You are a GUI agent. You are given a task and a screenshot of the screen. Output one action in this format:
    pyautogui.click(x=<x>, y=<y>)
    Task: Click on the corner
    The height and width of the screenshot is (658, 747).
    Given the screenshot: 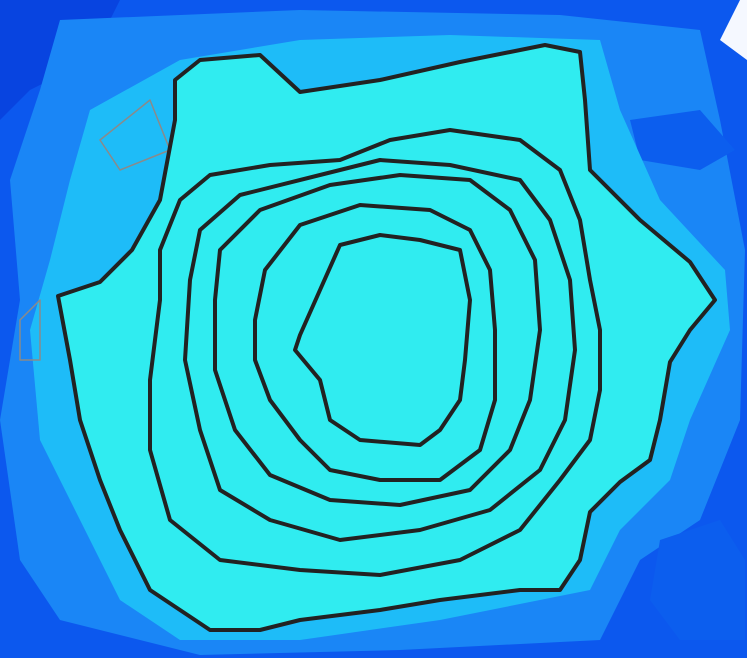 What is the action you would take?
    pyautogui.click(x=733, y=30)
    